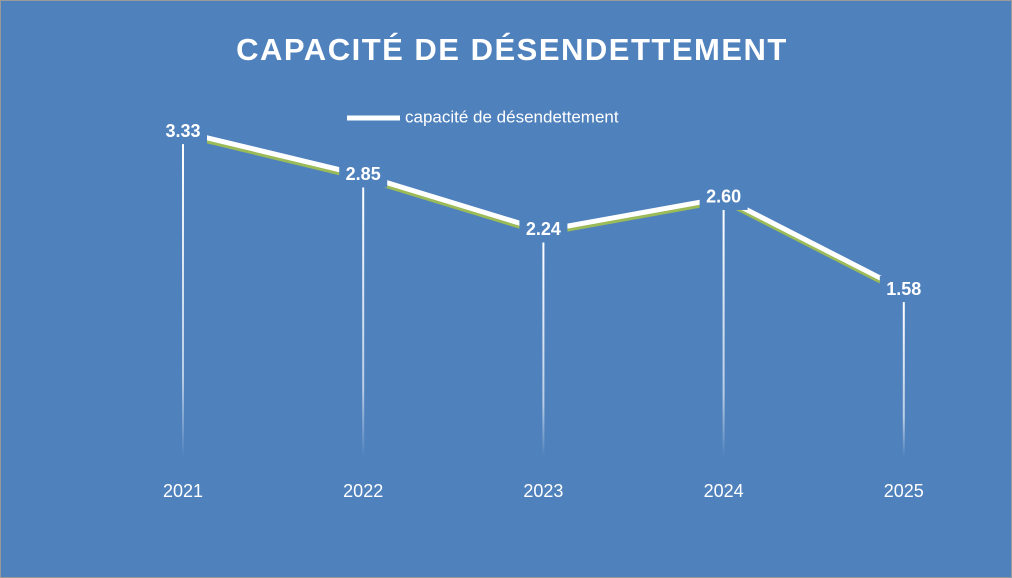 The height and width of the screenshot is (578, 1012). I want to click on legend-label: capacité de désendettement, so click(512, 116).